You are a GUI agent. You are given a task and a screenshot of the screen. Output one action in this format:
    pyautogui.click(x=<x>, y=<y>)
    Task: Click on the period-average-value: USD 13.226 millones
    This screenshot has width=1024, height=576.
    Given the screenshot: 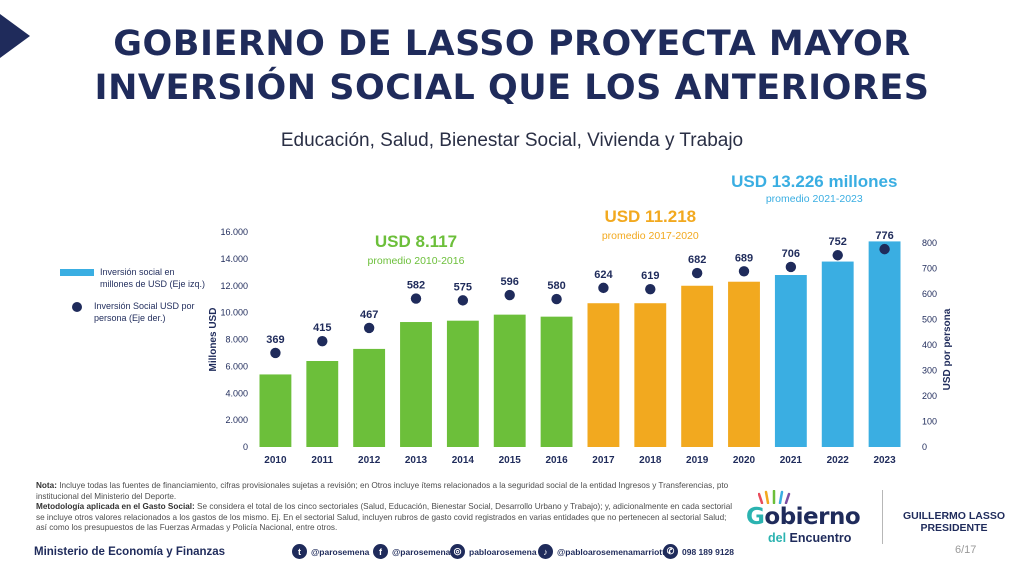 What is the action you would take?
    pyautogui.click(x=814, y=181)
    